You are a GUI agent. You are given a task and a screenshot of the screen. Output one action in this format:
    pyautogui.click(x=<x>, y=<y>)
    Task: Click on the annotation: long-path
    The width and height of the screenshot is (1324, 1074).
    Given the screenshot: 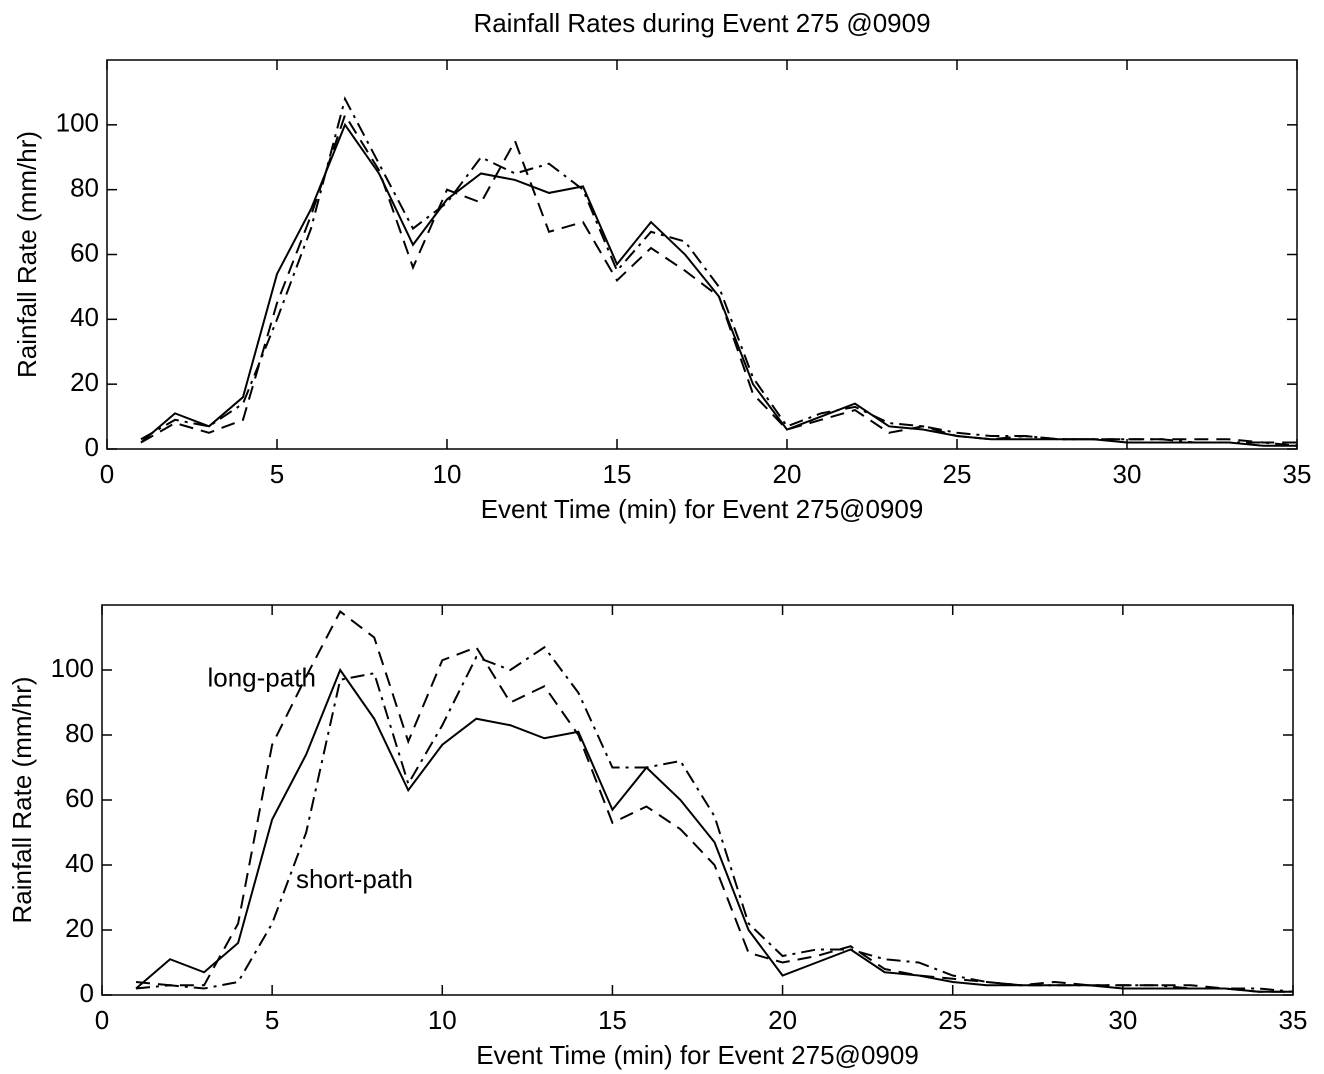 What is the action you would take?
    pyautogui.click(x=261, y=678)
    